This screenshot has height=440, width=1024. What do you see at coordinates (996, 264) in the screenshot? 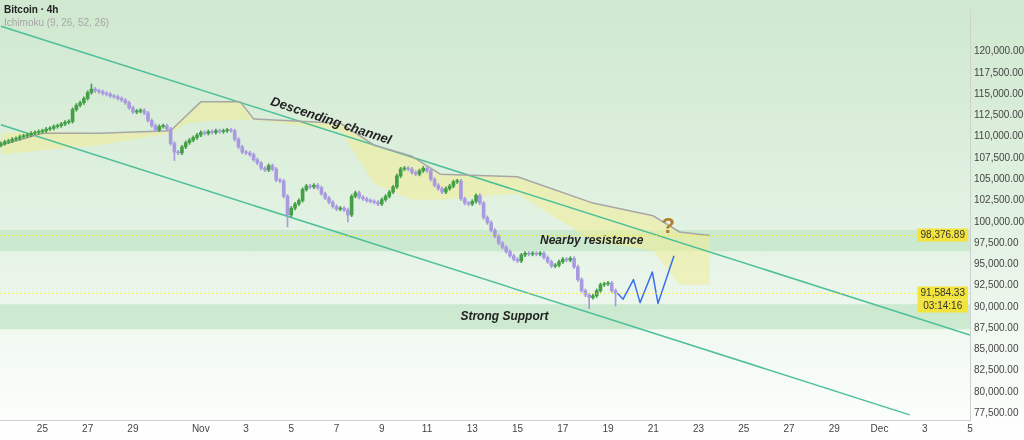
I see `y-tick-label: 95,000.00` at bounding box center [996, 264].